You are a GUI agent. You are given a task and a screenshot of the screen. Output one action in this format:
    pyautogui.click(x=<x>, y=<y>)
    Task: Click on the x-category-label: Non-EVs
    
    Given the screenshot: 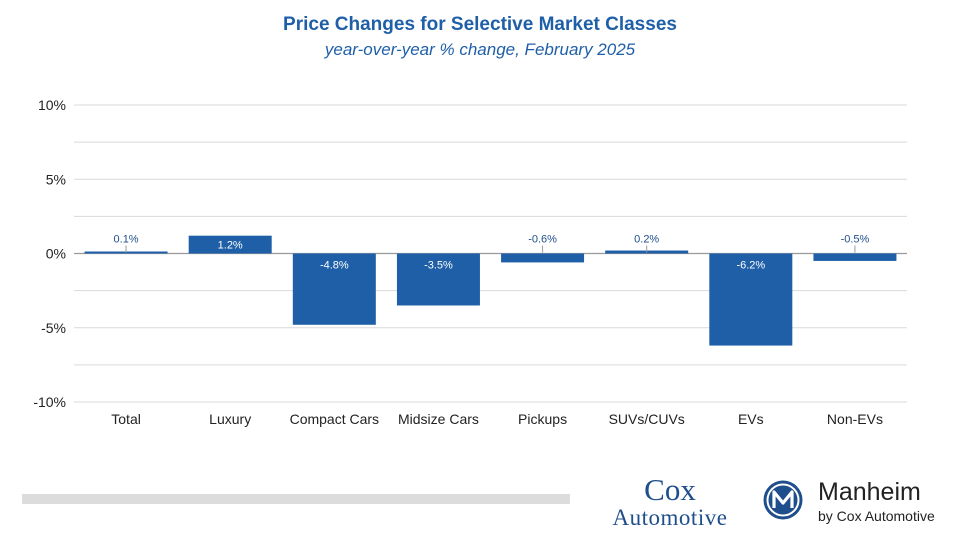 What is the action you would take?
    pyautogui.click(x=855, y=419)
    